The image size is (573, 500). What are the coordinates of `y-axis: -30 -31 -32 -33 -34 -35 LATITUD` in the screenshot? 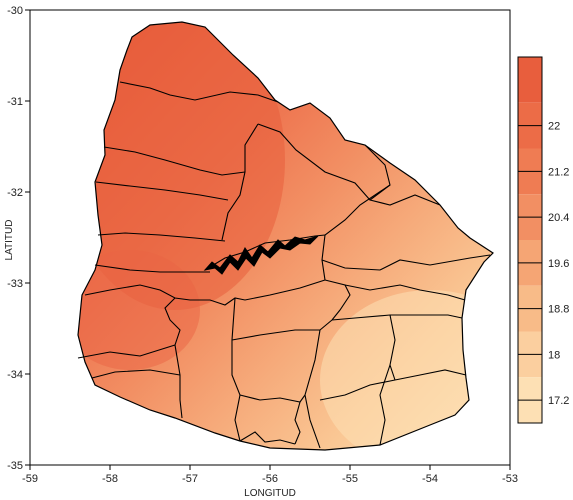 It's located at (17, 238).